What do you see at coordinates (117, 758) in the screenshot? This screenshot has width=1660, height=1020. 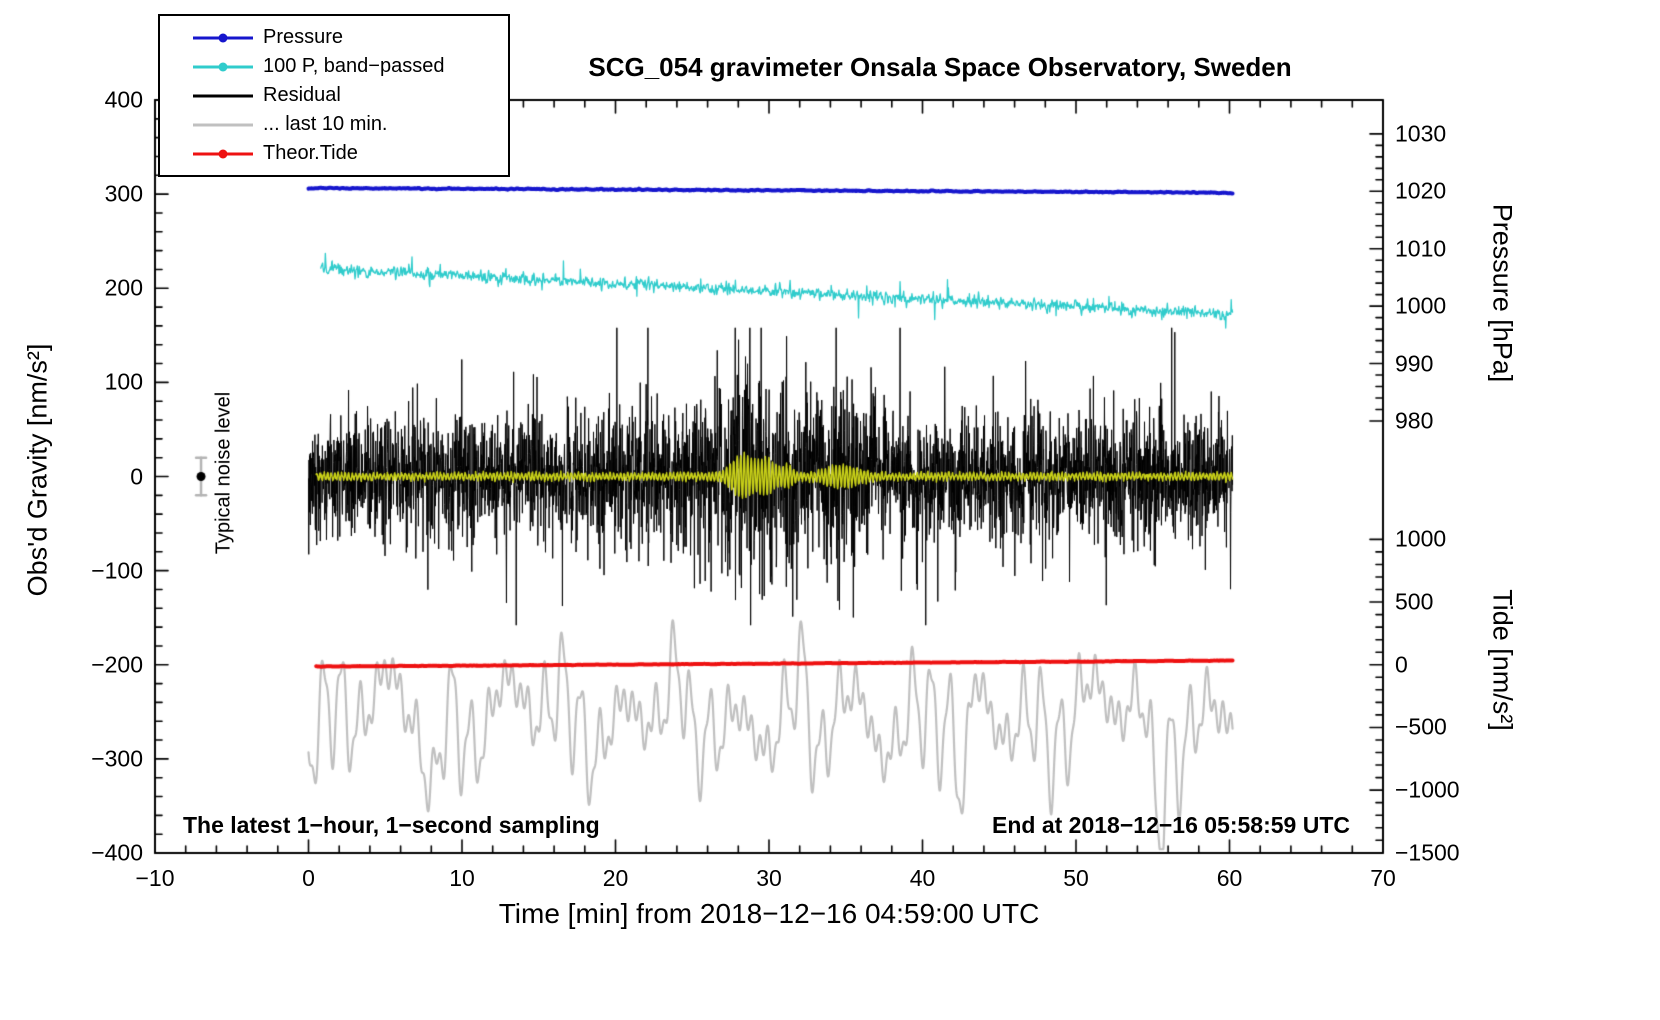 I see `tick-label: −300` at bounding box center [117, 758].